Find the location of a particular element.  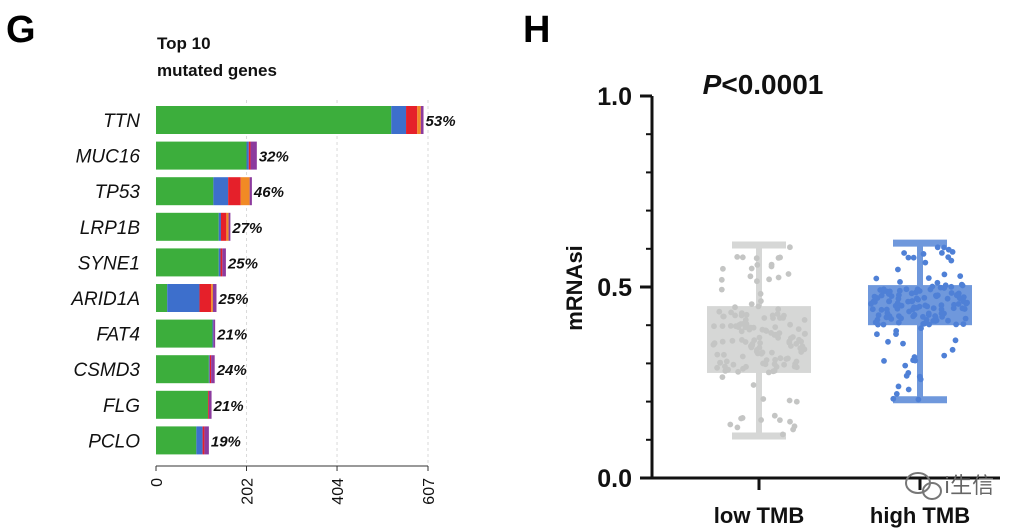

gene-label: LRP1B is located at coordinates (110, 228).